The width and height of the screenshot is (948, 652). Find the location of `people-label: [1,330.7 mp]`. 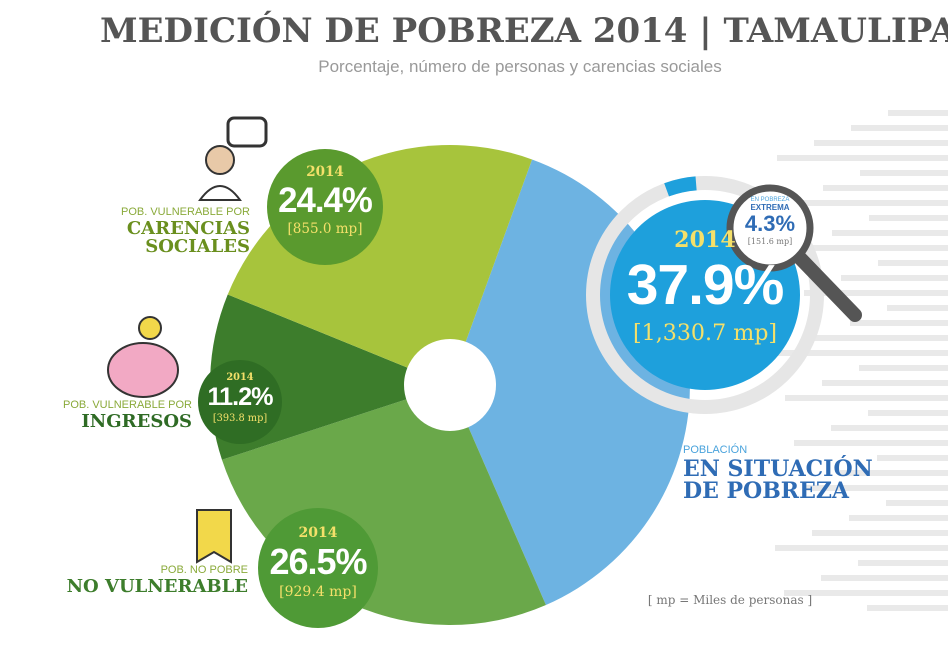

people-label: [1,330.7 mp] is located at coordinates (705, 332).